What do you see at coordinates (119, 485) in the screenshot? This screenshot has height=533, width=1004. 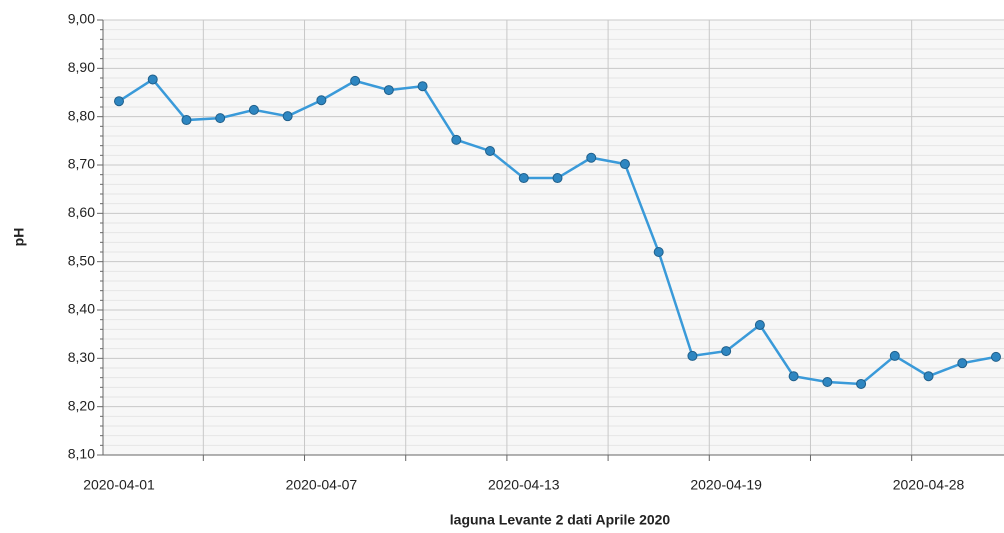 I see `x-tick-label: 2020-04-01` at bounding box center [119, 485].